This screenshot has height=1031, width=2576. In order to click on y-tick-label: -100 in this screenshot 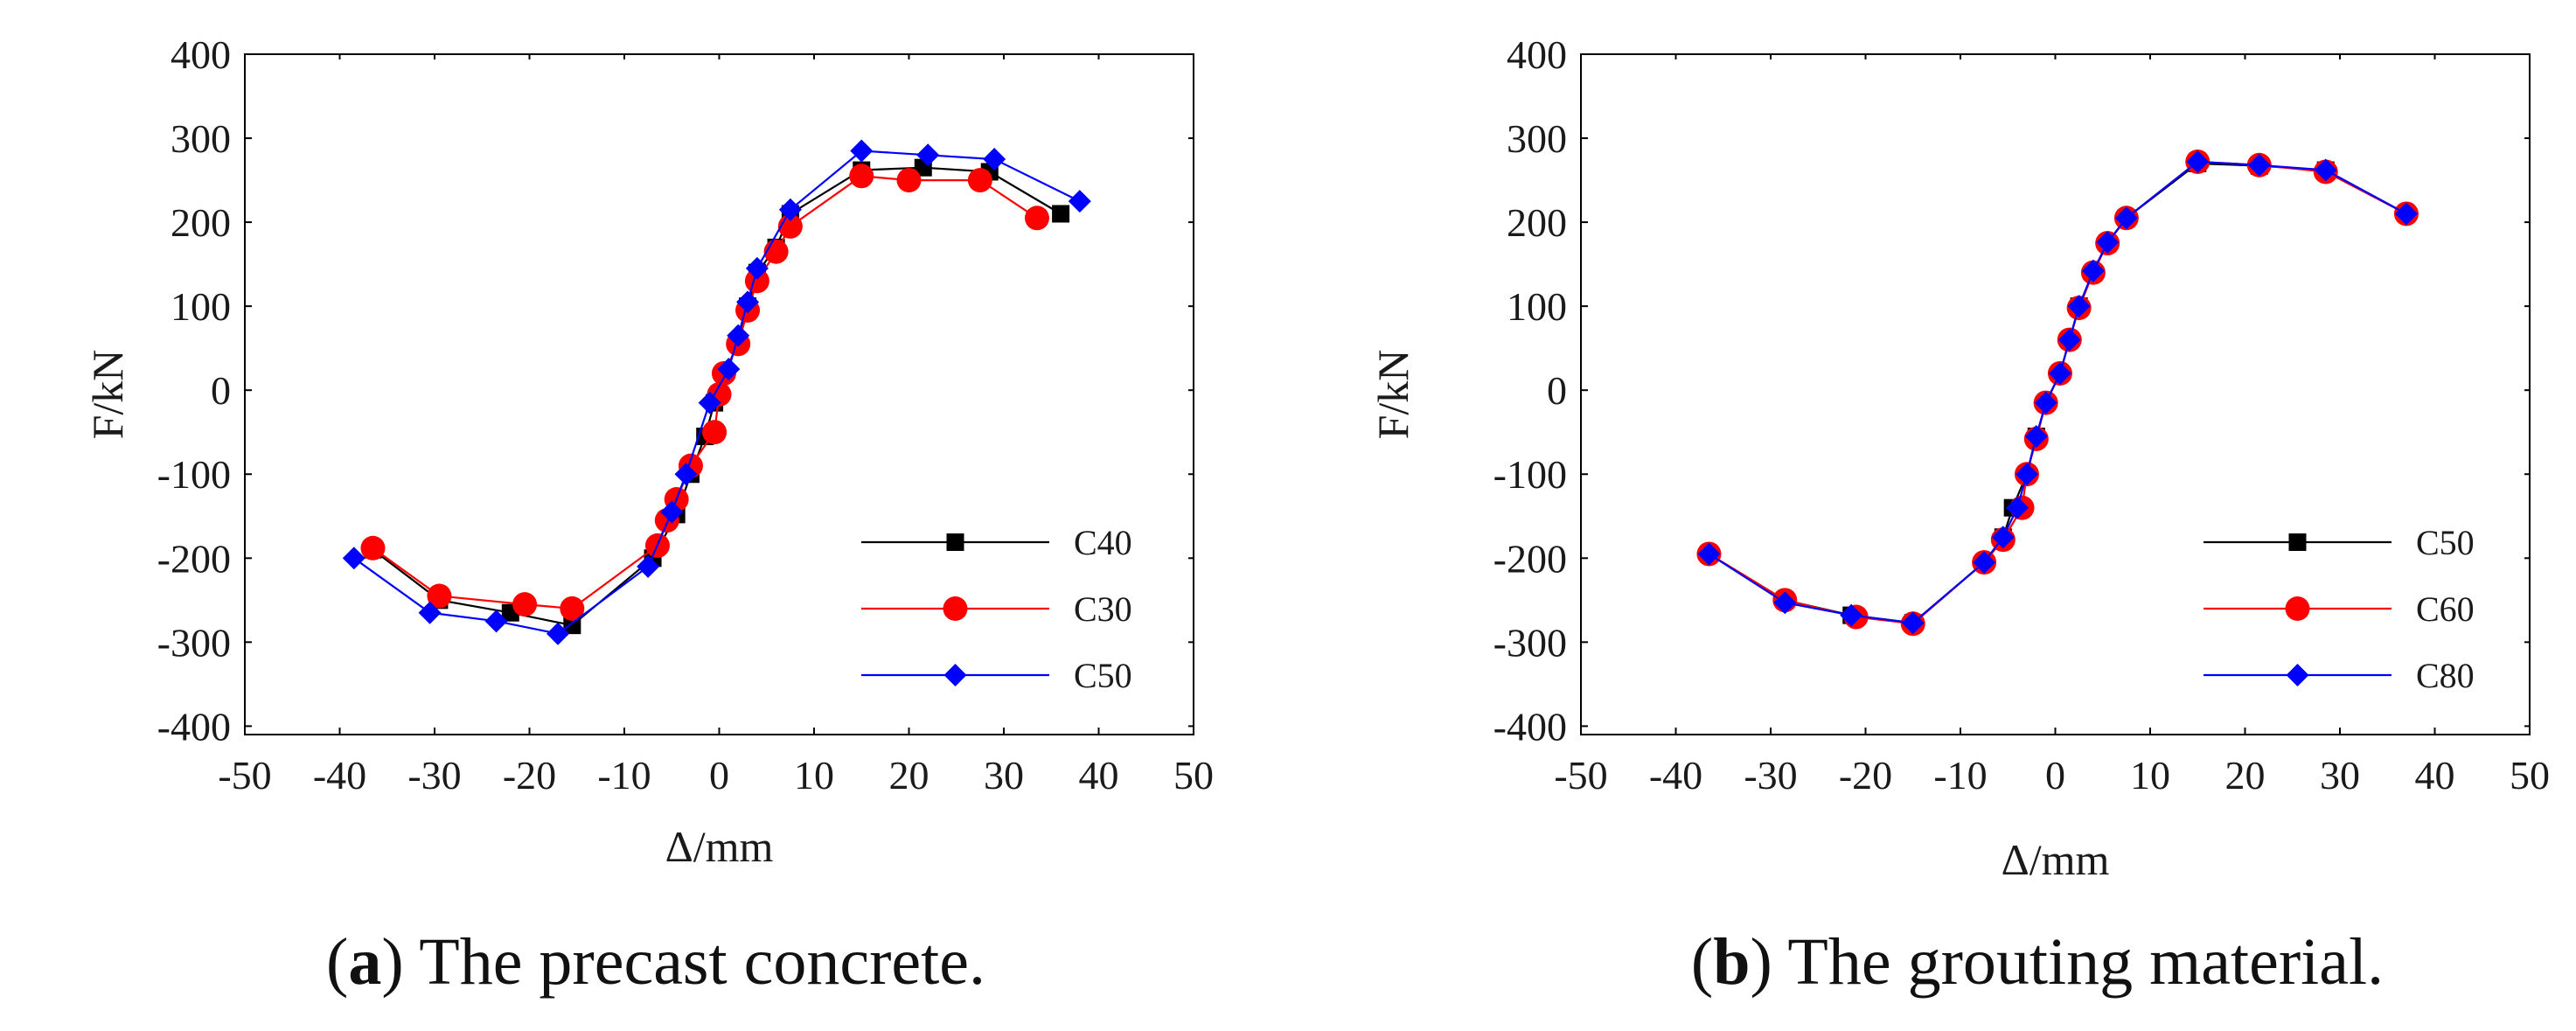, I will do `click(194, 474)`.